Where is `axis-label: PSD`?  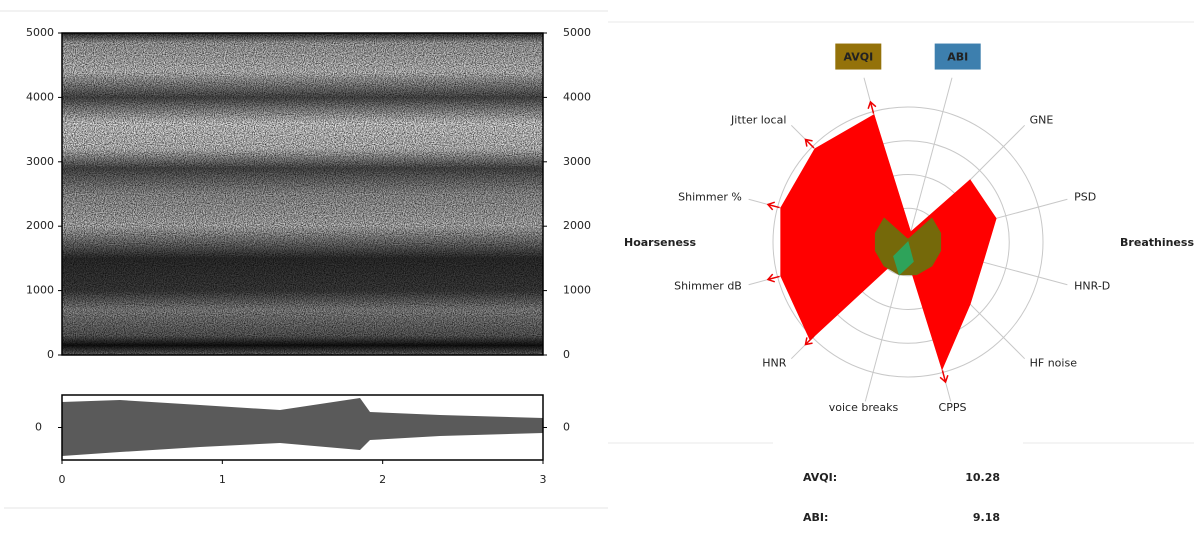
axis-label: PSD is located at coordinates (1085, 196).